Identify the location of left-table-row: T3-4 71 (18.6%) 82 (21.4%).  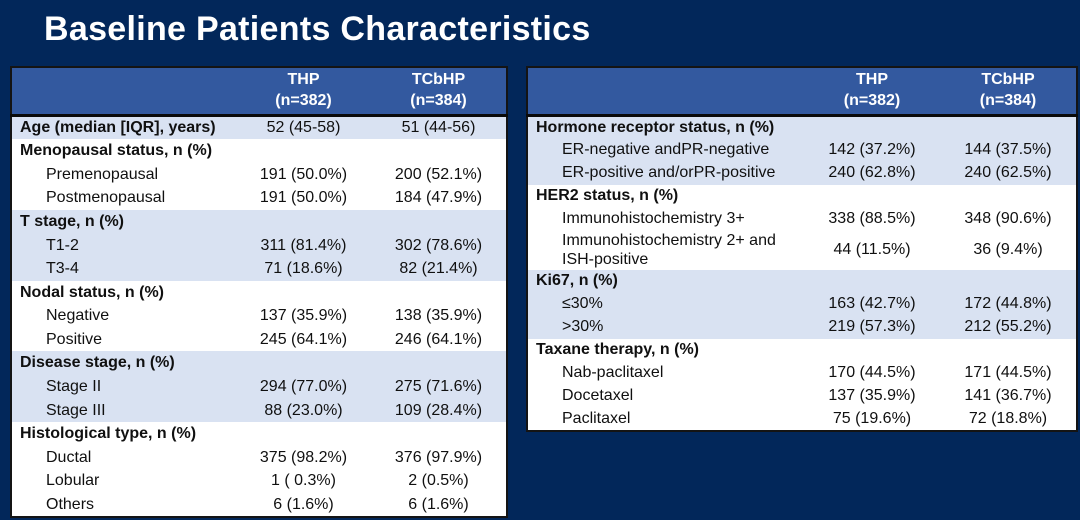
(259, 269).